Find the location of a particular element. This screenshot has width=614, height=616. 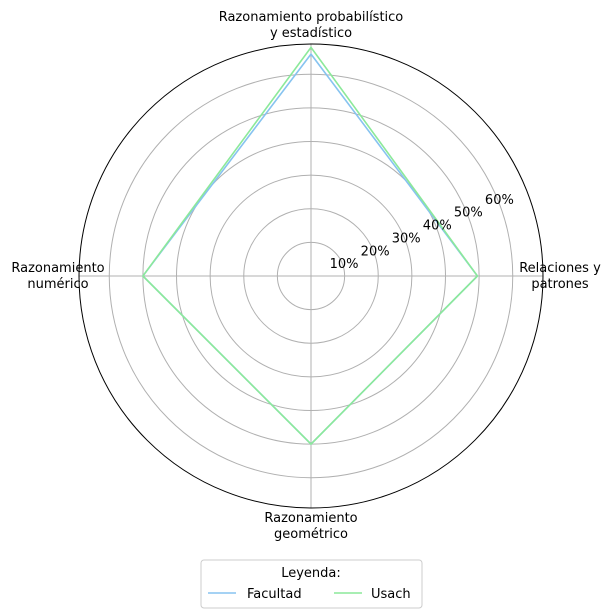

category-label: Razonamiento probabilístico y estadístico is located at coordinates (311, 25).